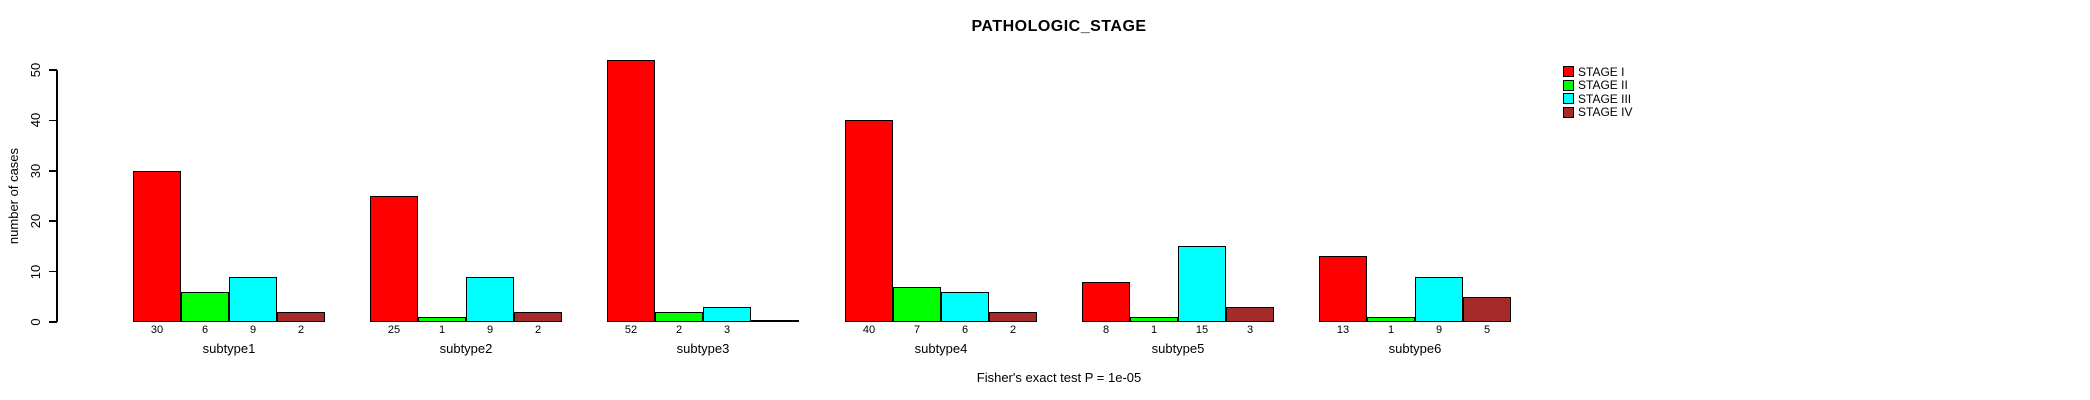  What do you see at coordinates (1605, 112) in the screenshot?
I see `legend-label: STAGE IV` at bounding box center [1605, 112].